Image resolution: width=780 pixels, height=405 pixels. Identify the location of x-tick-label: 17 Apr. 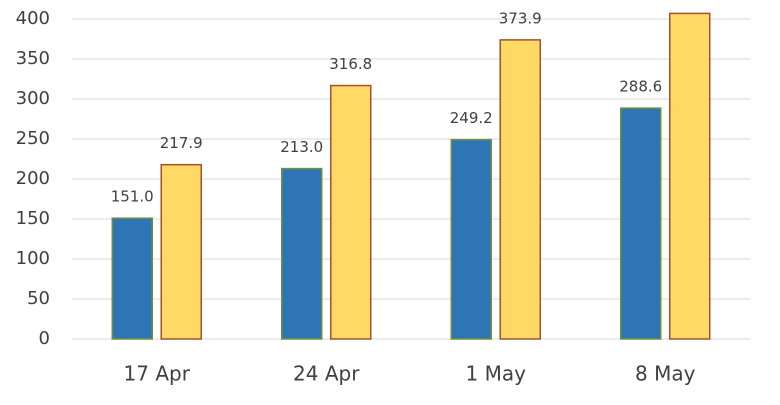
(157, 374).